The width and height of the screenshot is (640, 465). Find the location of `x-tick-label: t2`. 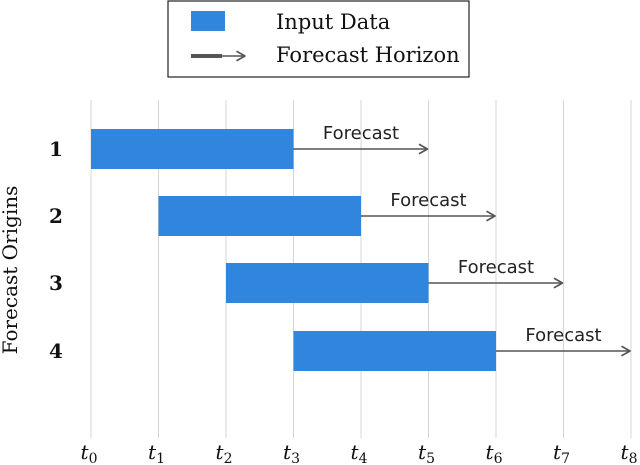

x-tick-label: t2 is located at coordinates (224, 452).